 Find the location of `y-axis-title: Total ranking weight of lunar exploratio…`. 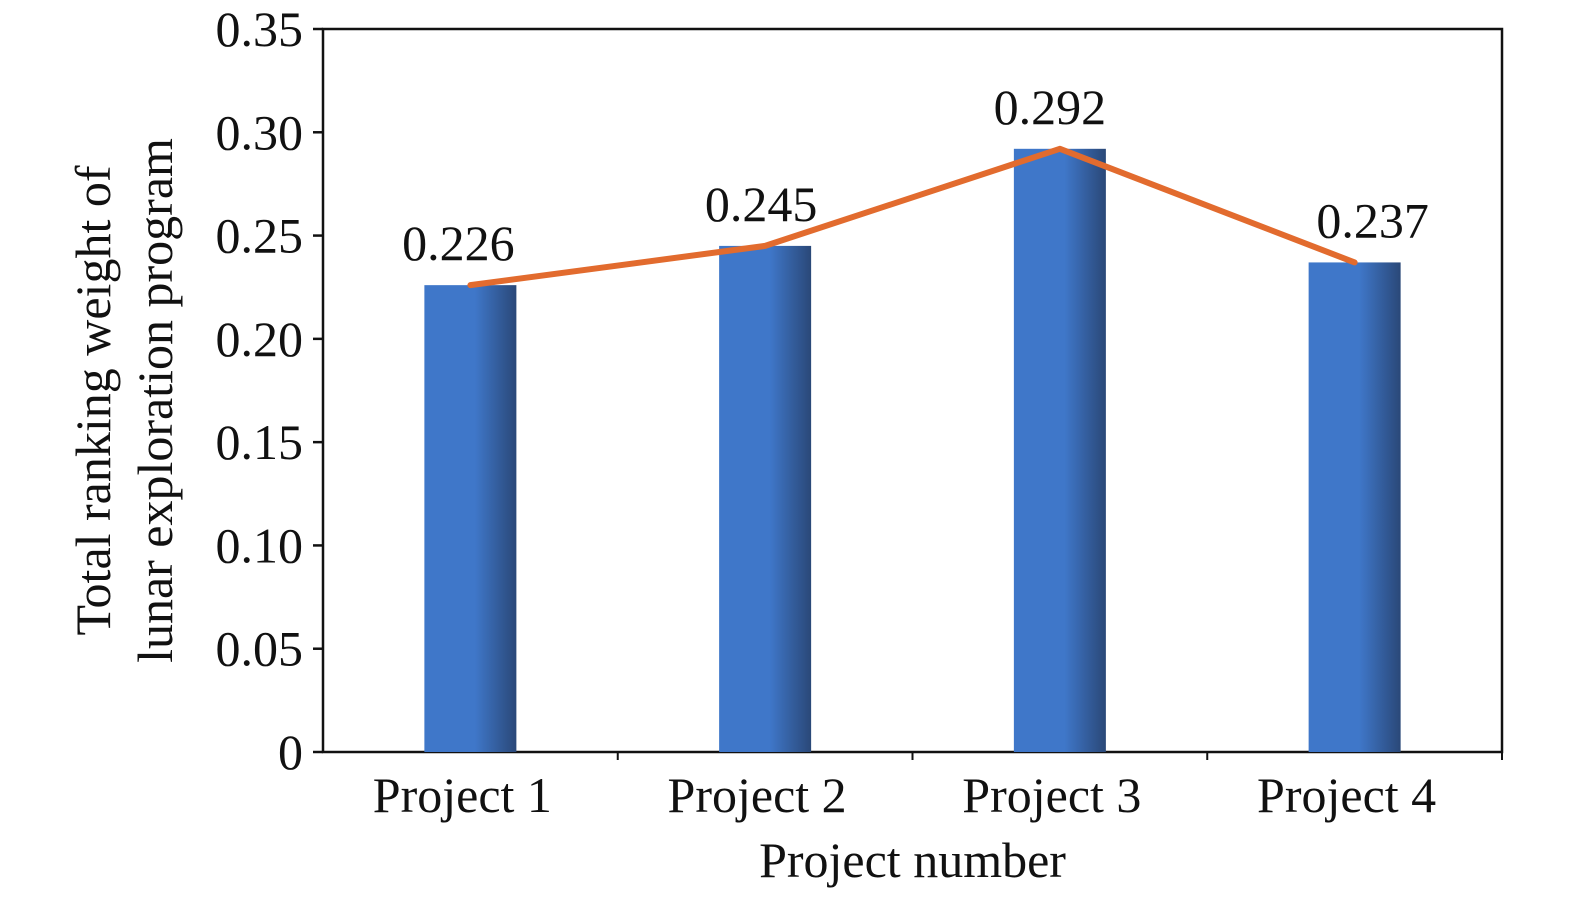

y-axis-title: Total ranking weight of lunar exploratio… is located at coordinates (124, 400).